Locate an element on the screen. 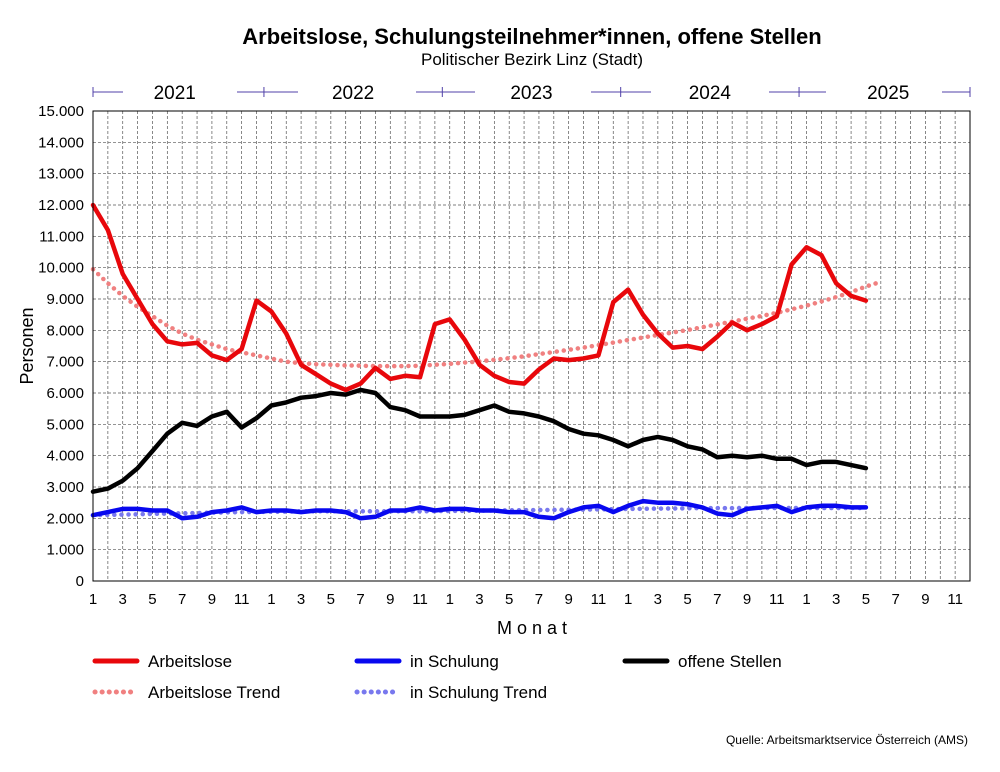 This screenshot has width=1000, height=772. y-tick-label: 10.000 is located at coordinates (61, 268).